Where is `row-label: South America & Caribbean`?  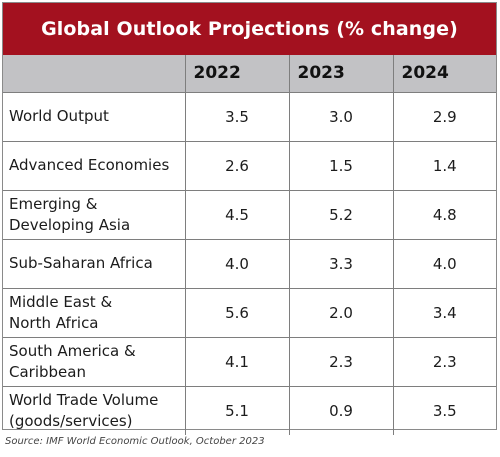
row-label: South America & Caribbean is located at coordinates (94, 362).